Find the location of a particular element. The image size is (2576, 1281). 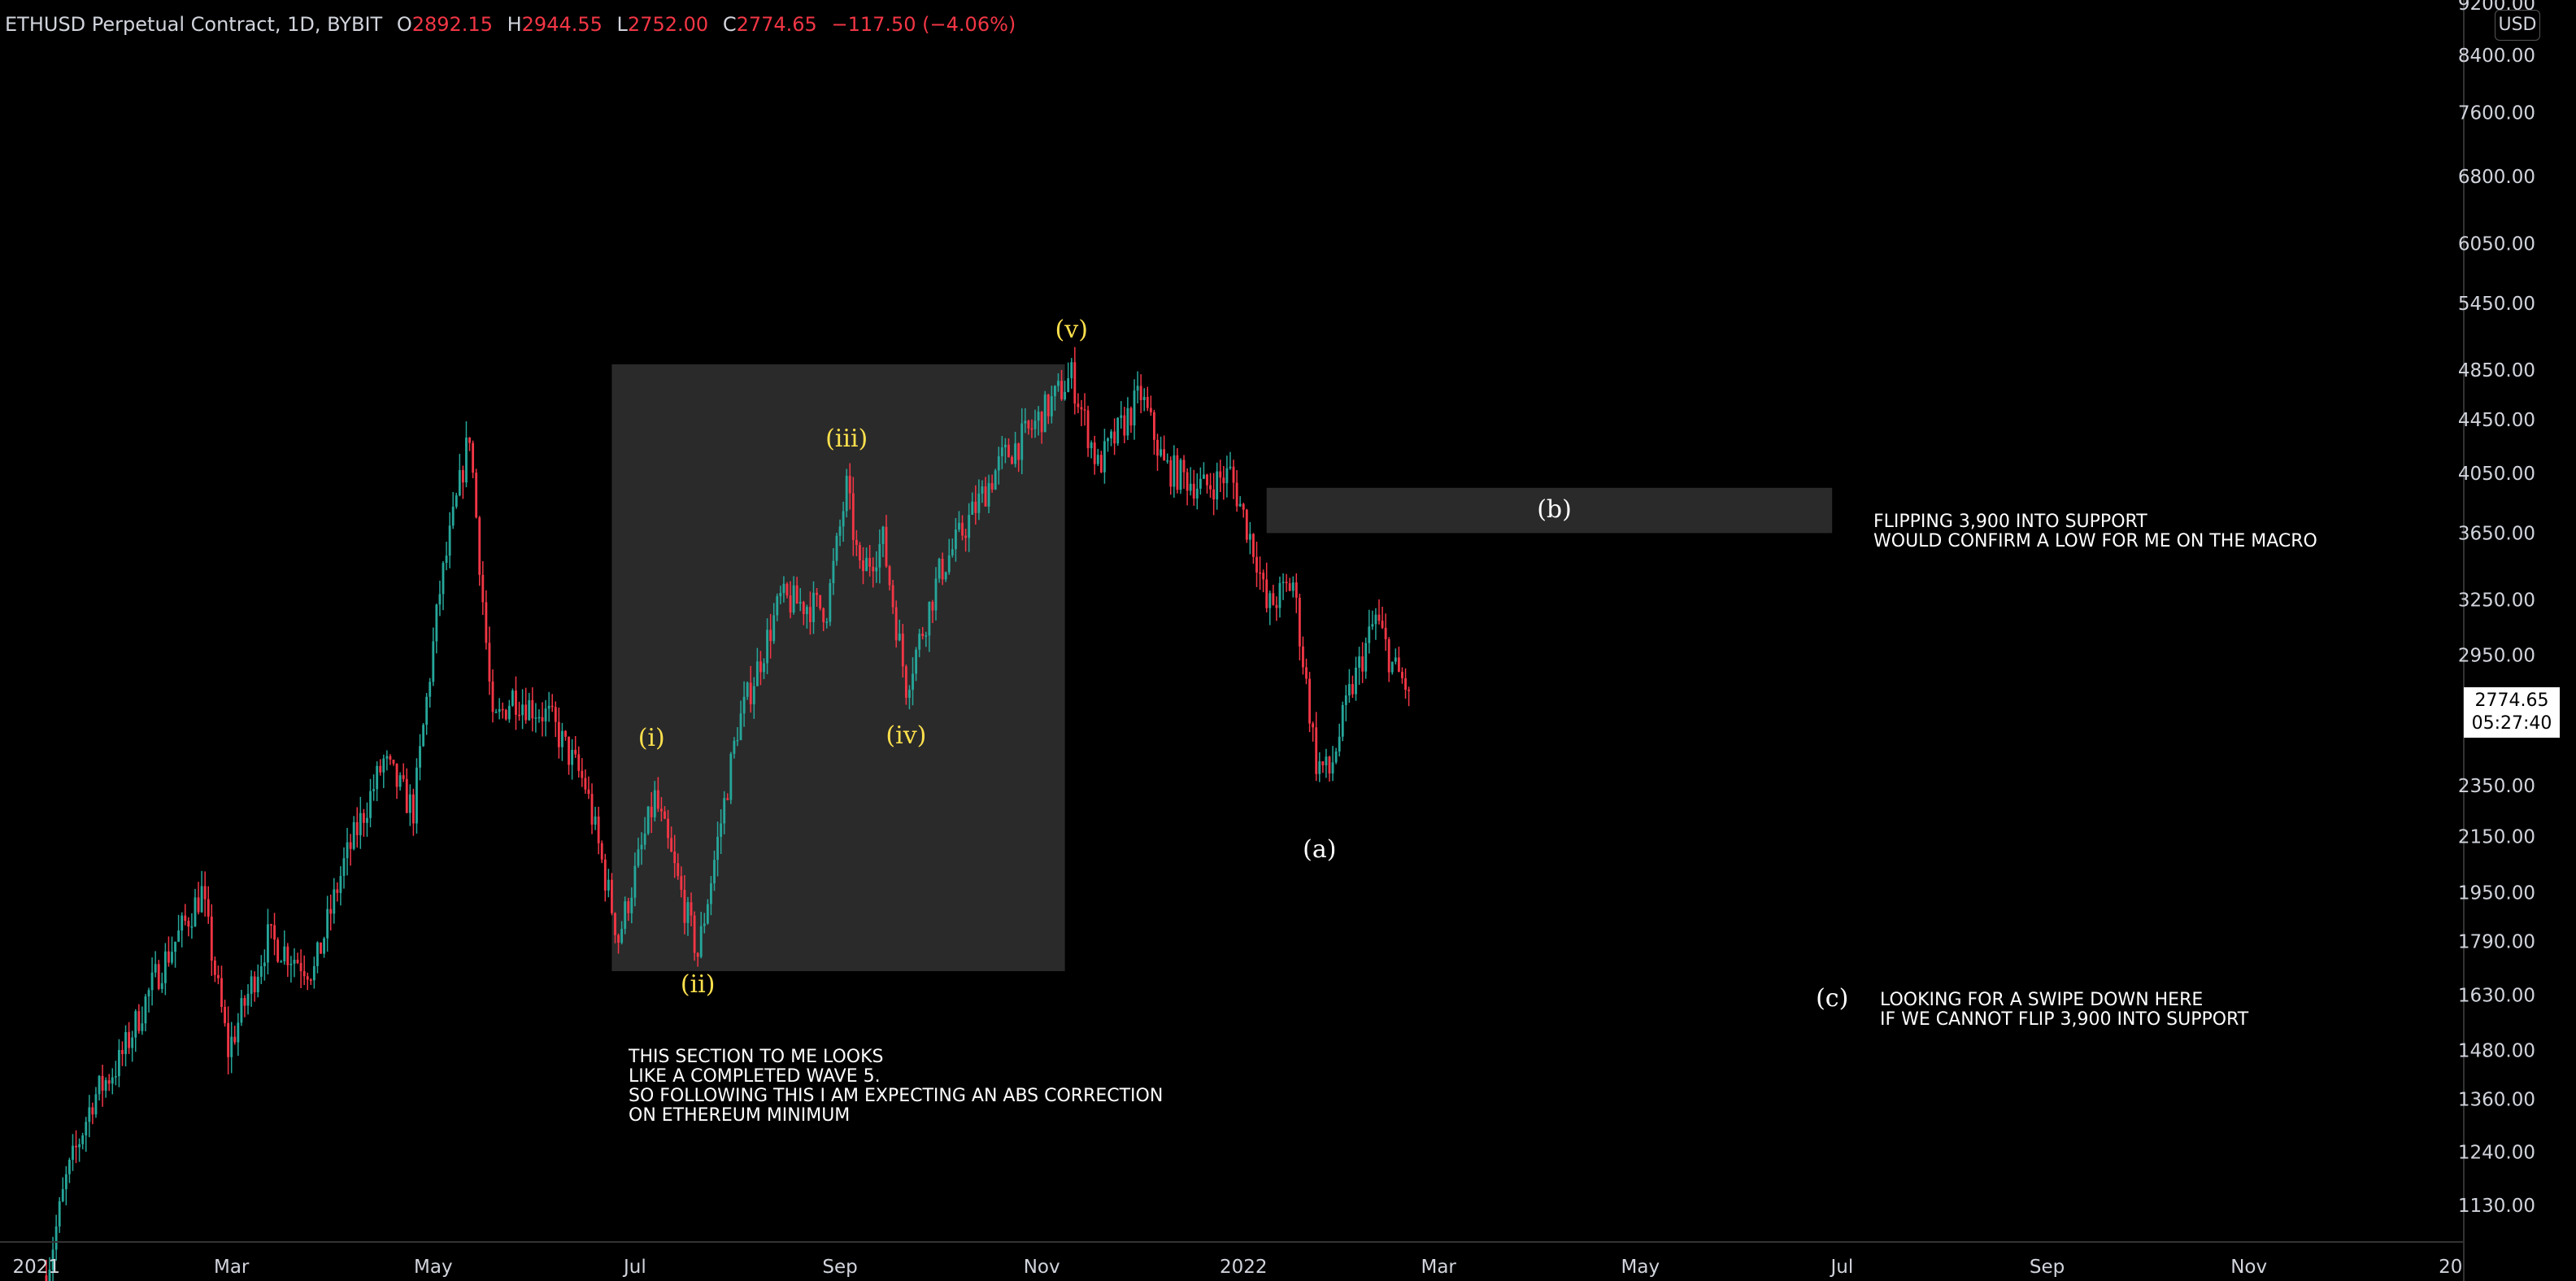

close-label: C is located at coordinates (729, 24).